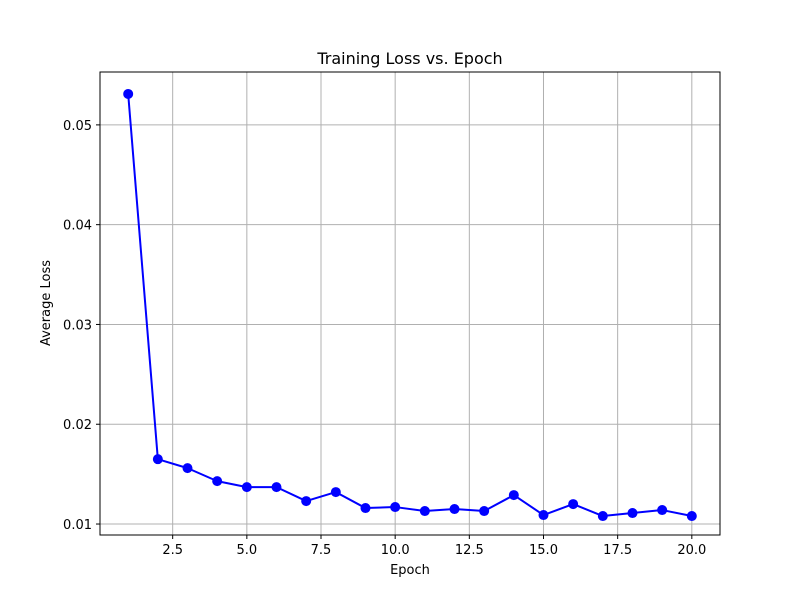  Describe the element at coordinates (321, 550) in the screenshot. I see `x-tick-label: 7.5` at that location.